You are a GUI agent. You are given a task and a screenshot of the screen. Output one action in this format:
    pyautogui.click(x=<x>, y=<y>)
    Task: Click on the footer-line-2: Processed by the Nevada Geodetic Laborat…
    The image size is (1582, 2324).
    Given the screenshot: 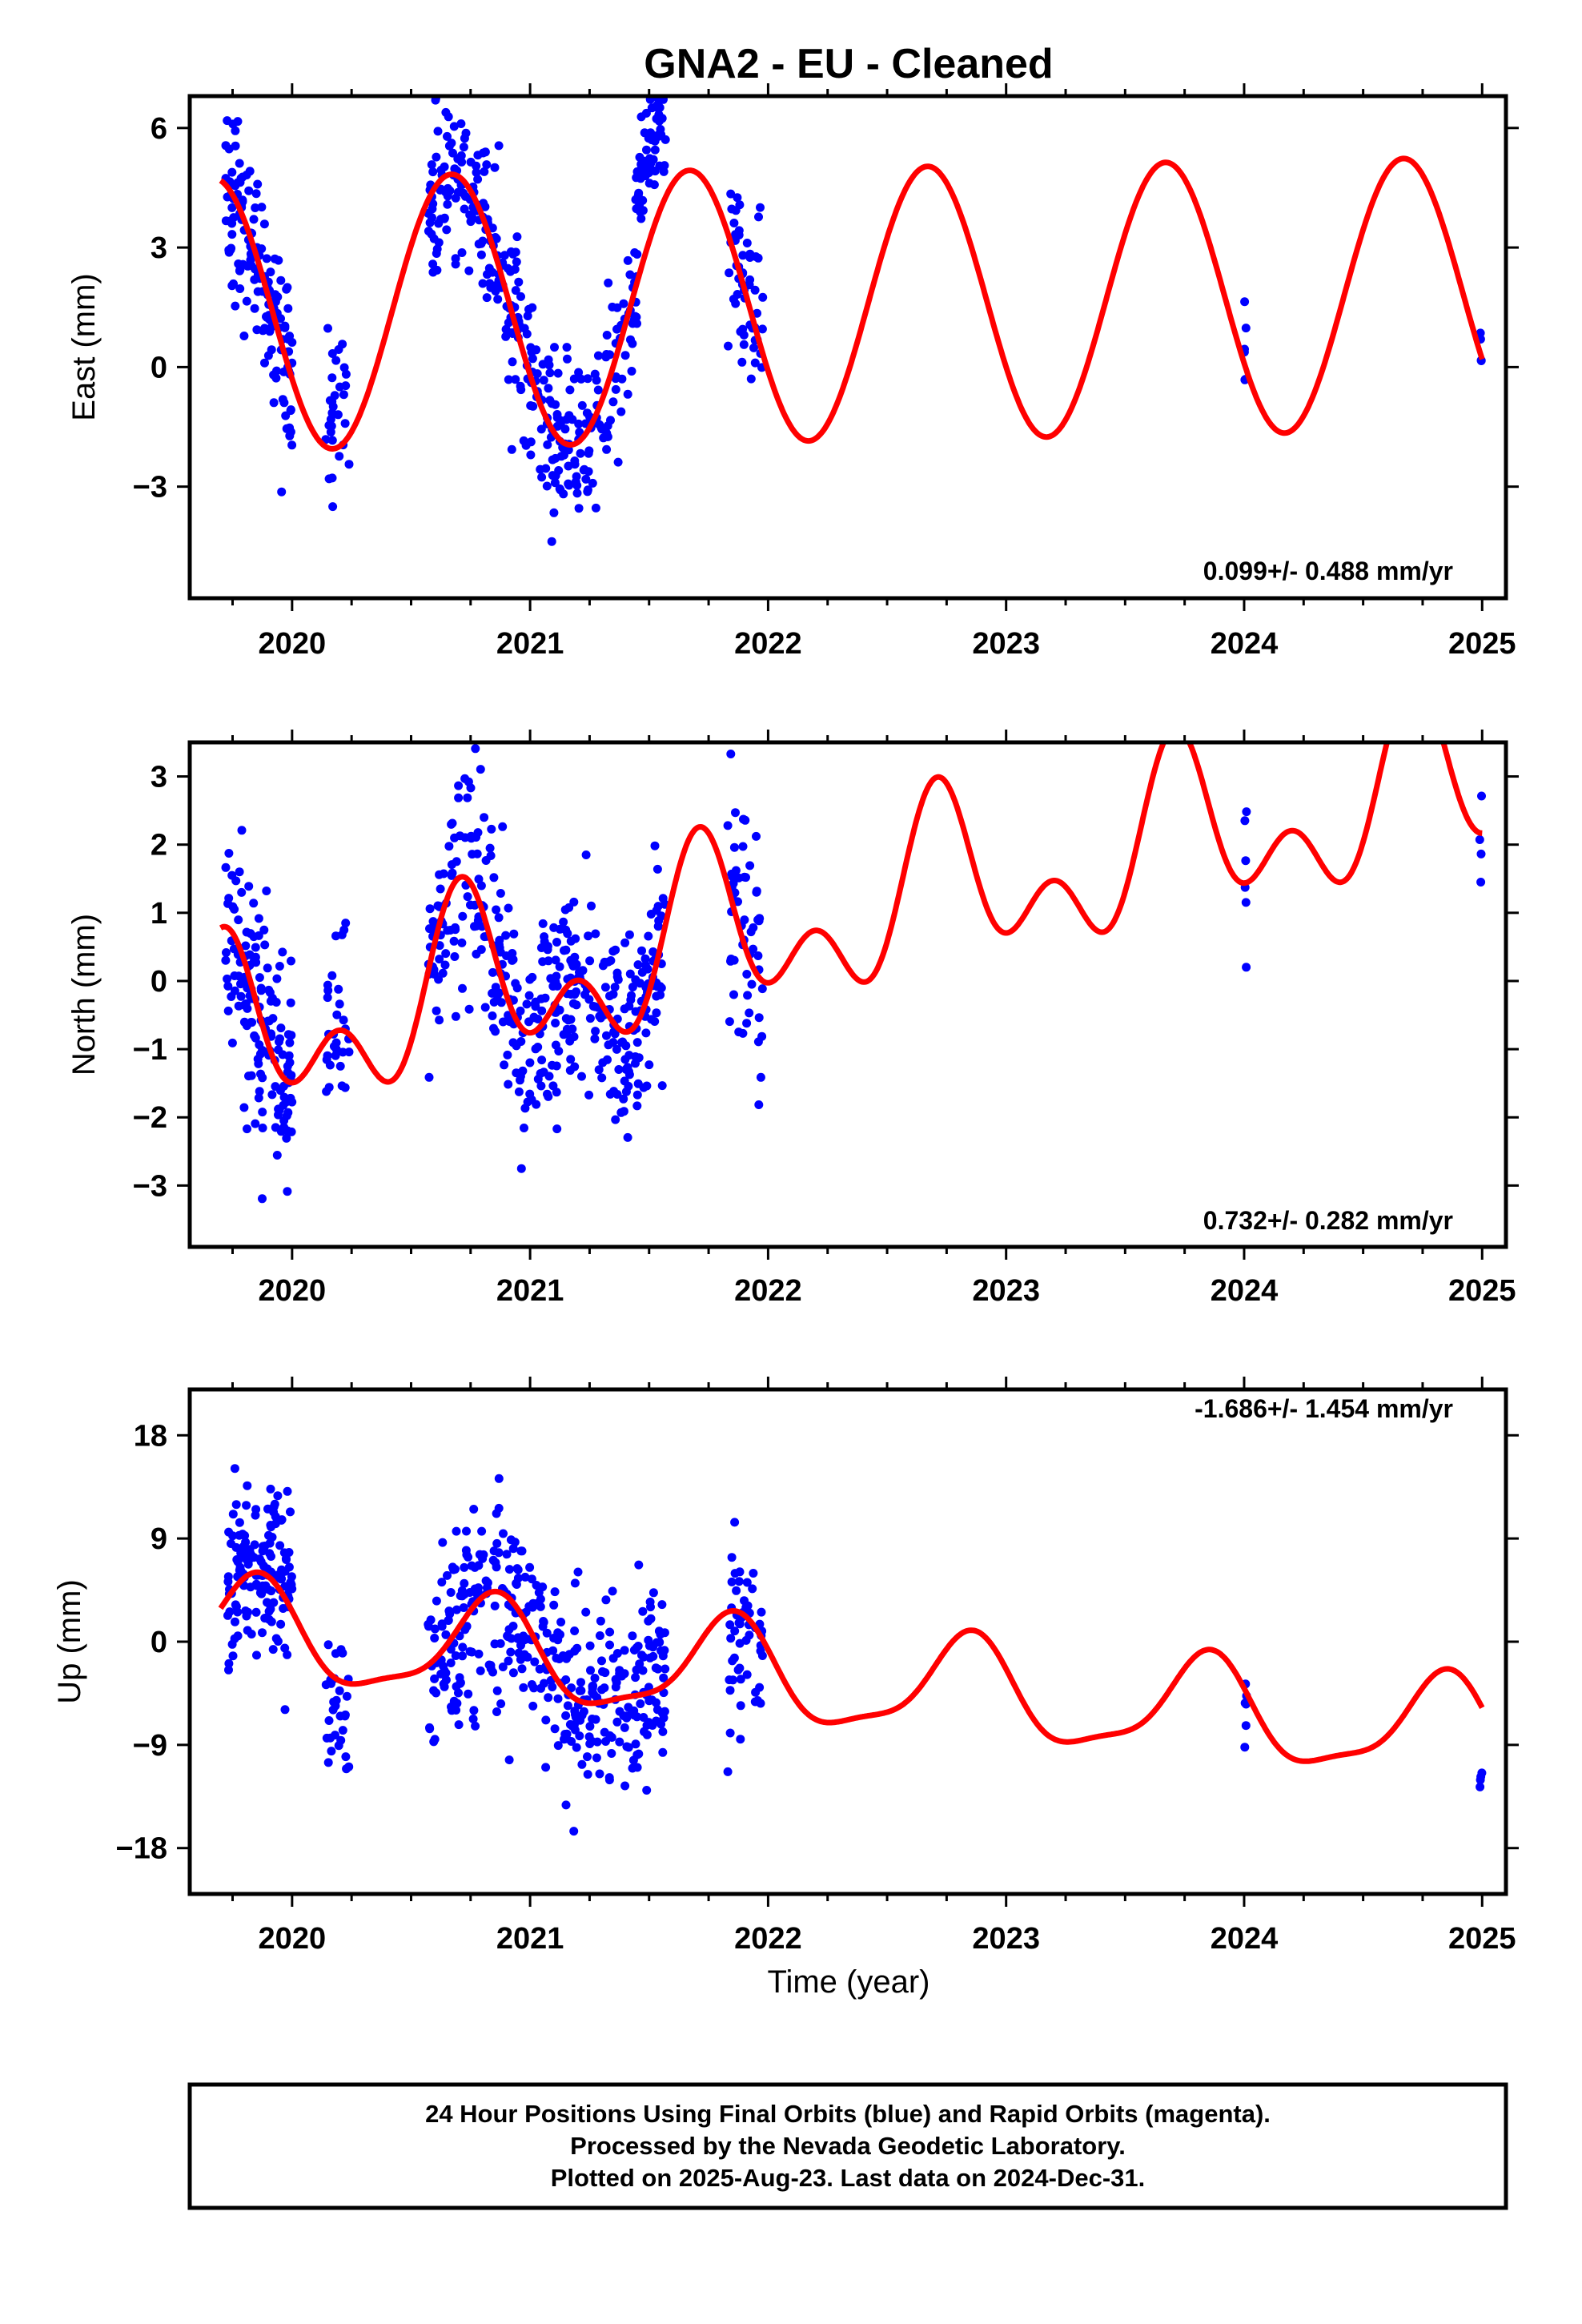 What is the action you would take?
    pyautogui.click(x=848, y=2146)
    